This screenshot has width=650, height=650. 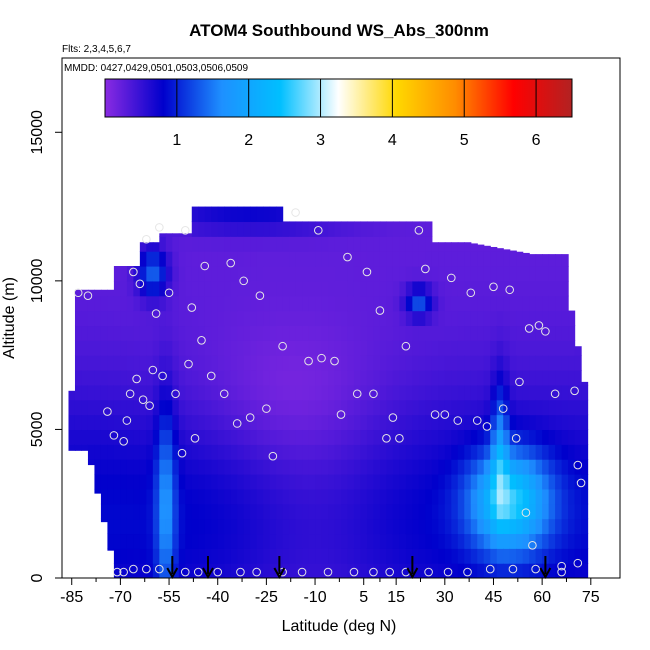 I want to click on profile-arrows, so click(x=359, y=568).